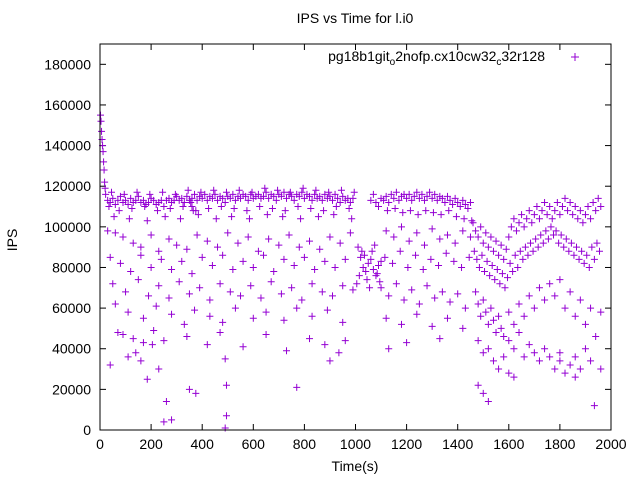 The image size is (640, 480). I want to click on x-tick-label: 1400, so click(457, 444).